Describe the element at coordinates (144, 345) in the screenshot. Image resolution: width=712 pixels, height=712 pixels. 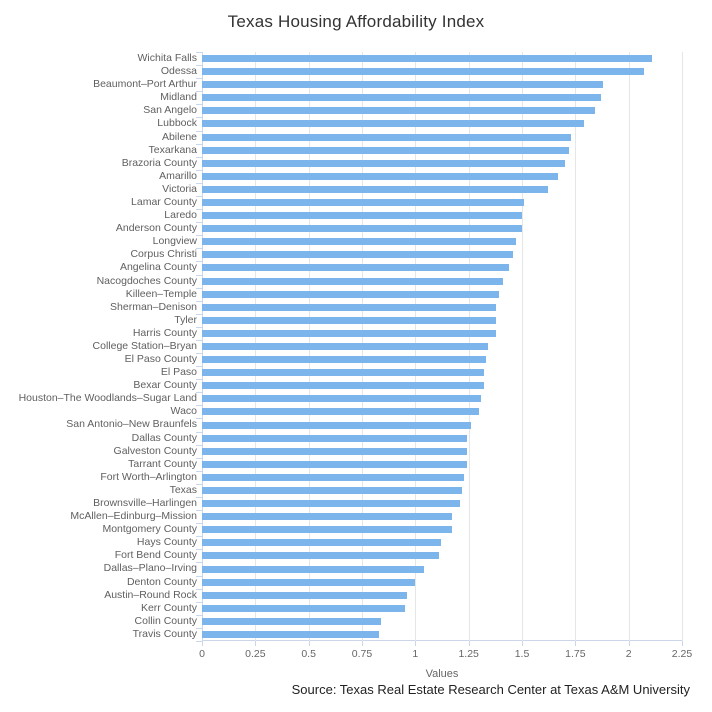
I see `category-label: College Station–Bryan` at that location.